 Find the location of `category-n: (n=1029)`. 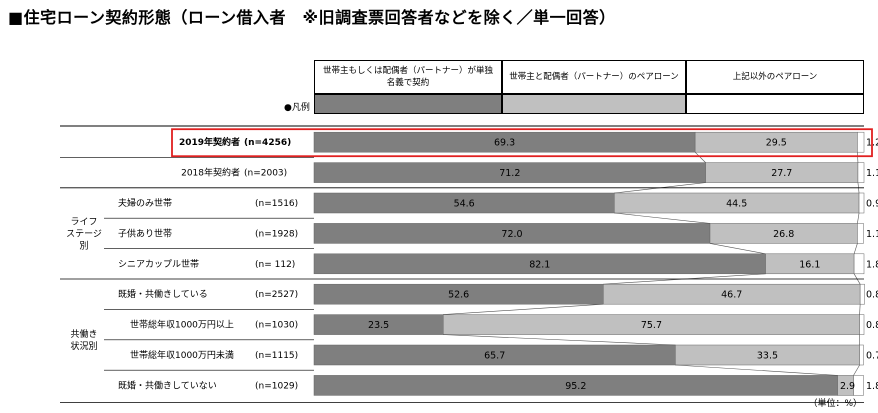

category-n: (n=1029) is located at coordinates (276, 386).